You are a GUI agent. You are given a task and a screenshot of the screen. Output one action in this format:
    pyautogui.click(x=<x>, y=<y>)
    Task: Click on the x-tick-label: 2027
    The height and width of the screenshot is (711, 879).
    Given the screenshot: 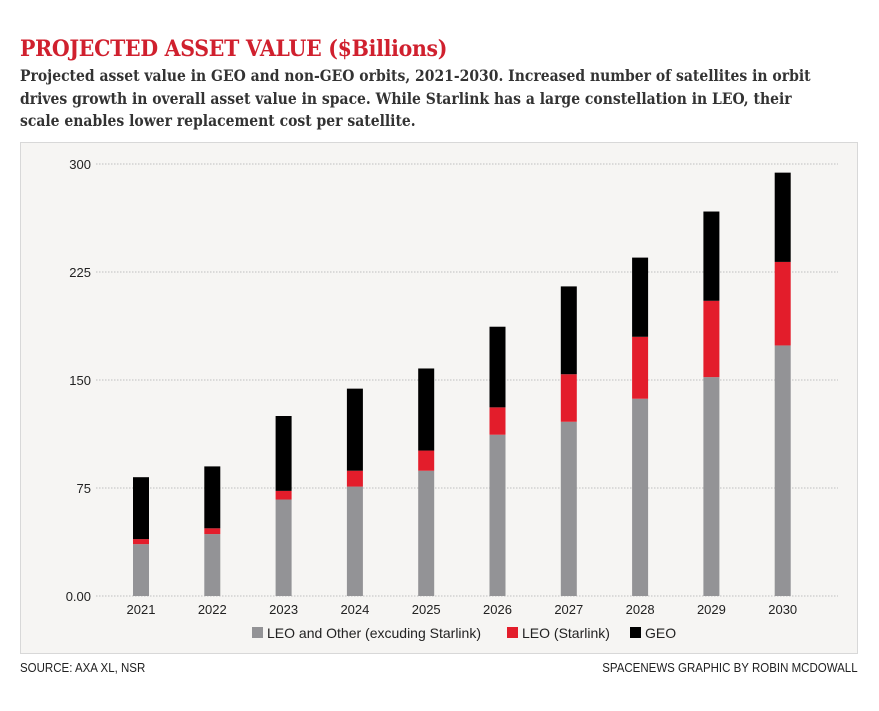 What is the action you would take?
    pyautogui.click(x=568, y=609)
    